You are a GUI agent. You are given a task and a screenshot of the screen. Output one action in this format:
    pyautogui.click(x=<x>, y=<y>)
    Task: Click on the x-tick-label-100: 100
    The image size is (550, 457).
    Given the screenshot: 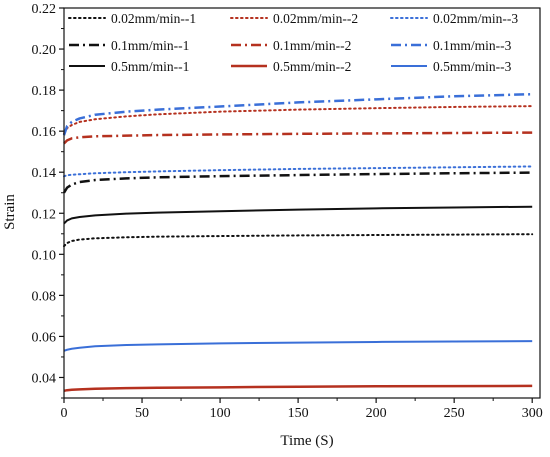 What is the action you would take?
    pyautogui.click(x=220, y=413)
    